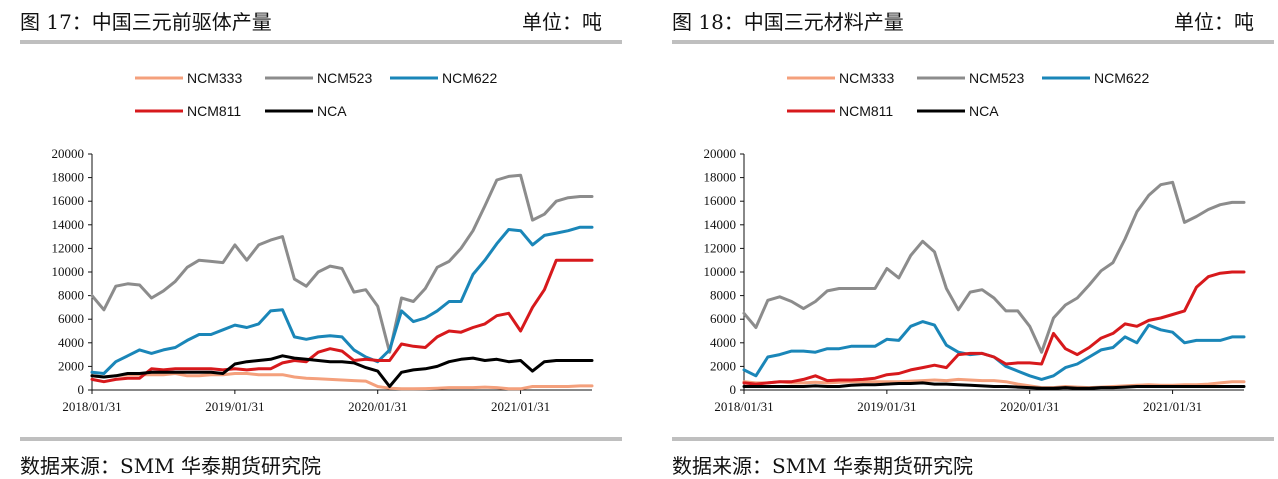 The width and height of the screenshot is (1278, 479). Describe the element at coordinates (788, 22) in the screenshot. I see `chart-title: 图 18：中国三元材料产量` at that location.